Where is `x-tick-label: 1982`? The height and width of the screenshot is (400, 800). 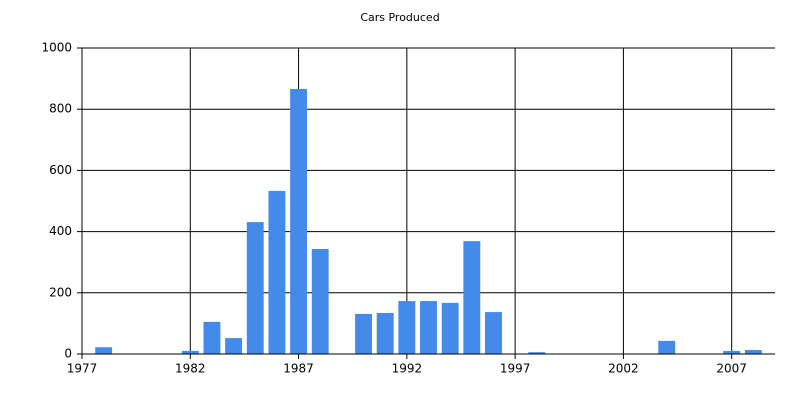
x-tick-label: 1982 is located at coordinates (190, 369).